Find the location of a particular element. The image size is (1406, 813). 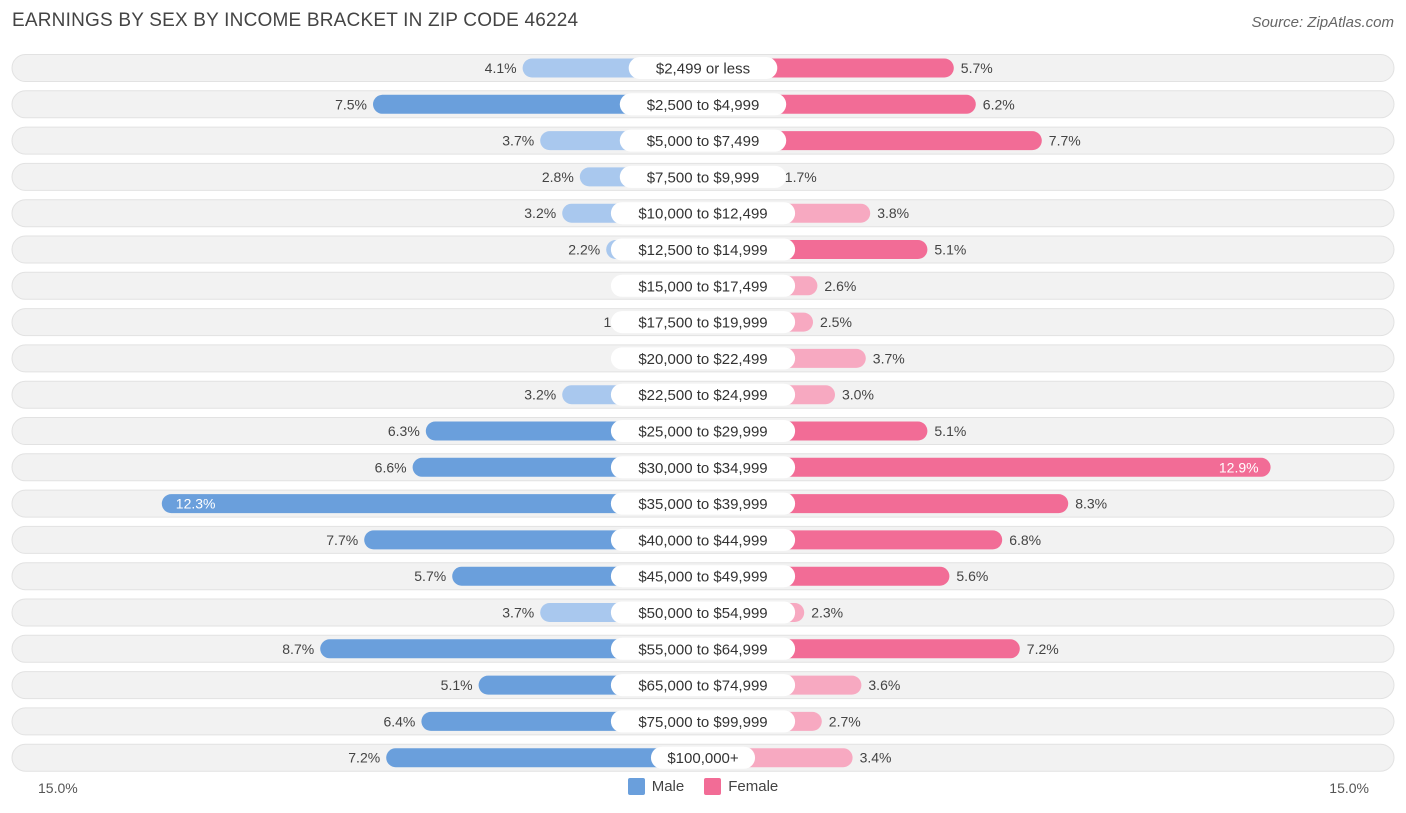

bar-row: 3.7% 2.3% $50,000 to $54,999 is located at coordinates (703, 612).